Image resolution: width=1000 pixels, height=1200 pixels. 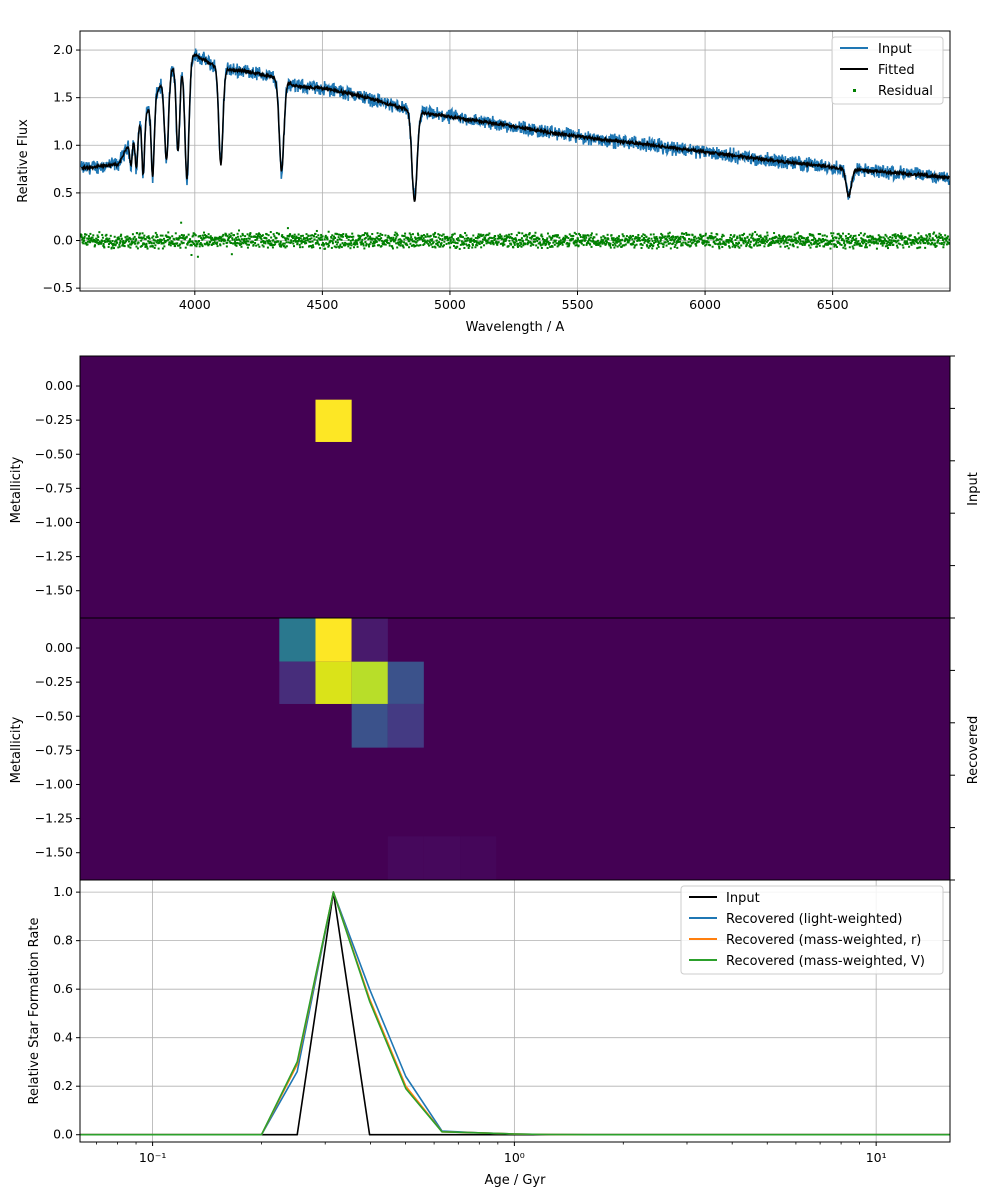 What do you see at coordinates (973, 489) in the screenshot?
I see `input-heatmap-side-label: Input` at bounding box center [973, 489].